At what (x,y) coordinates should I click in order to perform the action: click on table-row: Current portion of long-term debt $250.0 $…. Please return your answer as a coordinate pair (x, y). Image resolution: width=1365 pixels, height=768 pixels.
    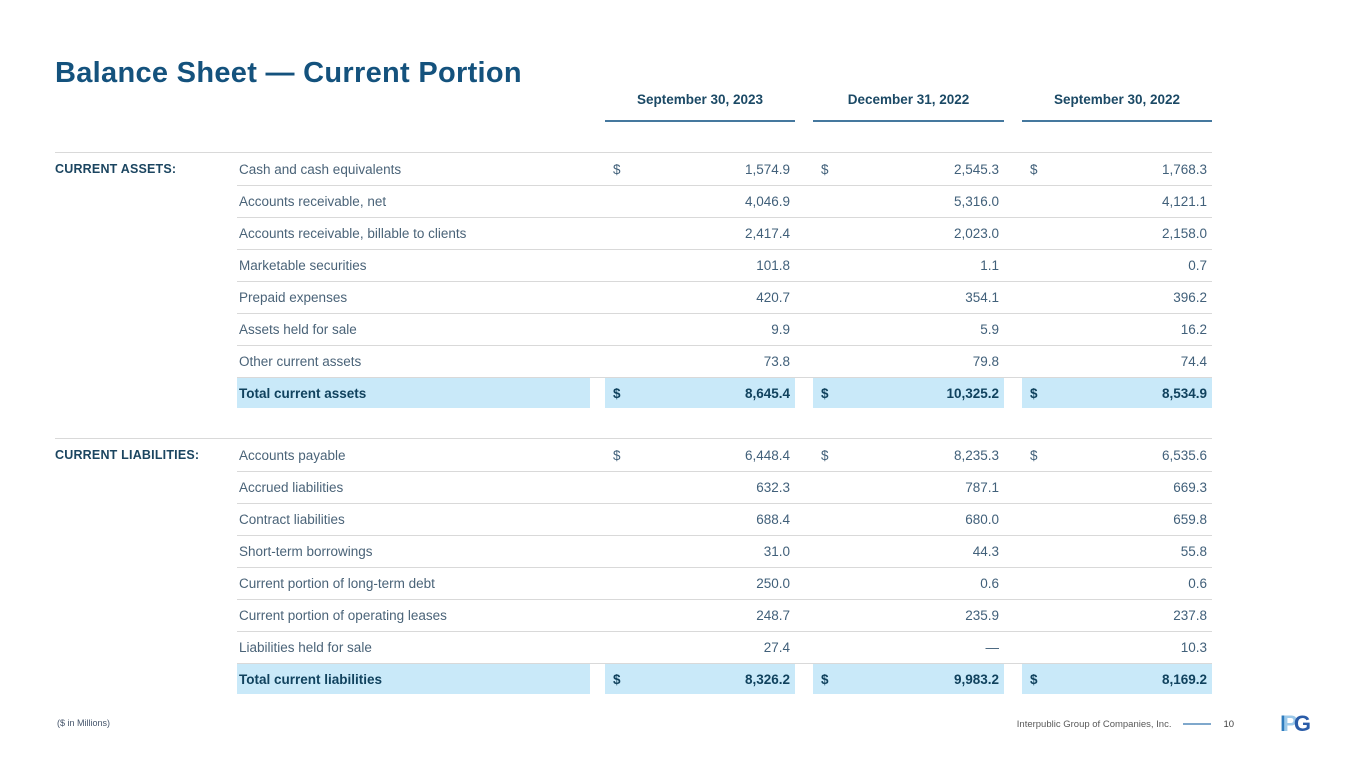
    Looking at the image, I should click on (633, 583).